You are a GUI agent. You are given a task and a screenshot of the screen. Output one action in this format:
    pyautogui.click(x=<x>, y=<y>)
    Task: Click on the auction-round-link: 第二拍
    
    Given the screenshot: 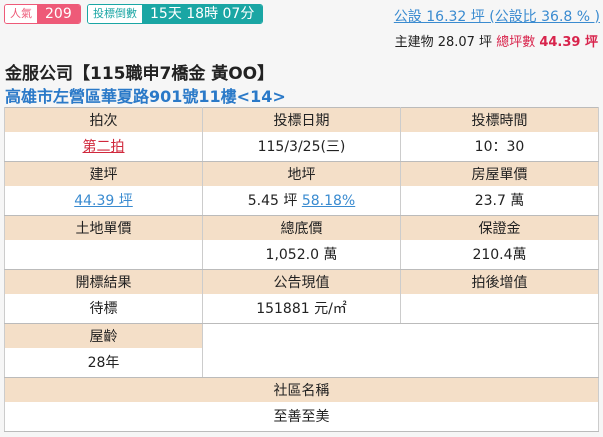 What is the action you would take?
    pyautogui.click(x=103, y=147)
    